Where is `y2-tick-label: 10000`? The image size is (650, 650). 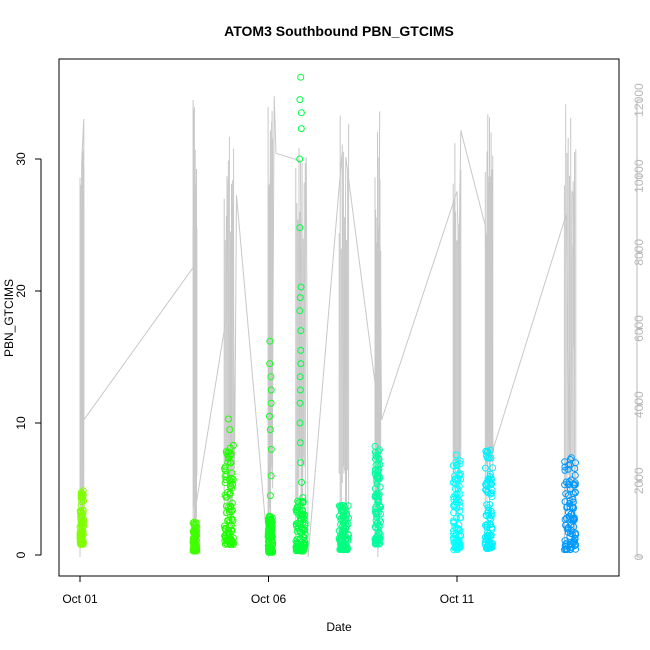
y2-tick-label: 10000 is located at coordinates (639, 176).